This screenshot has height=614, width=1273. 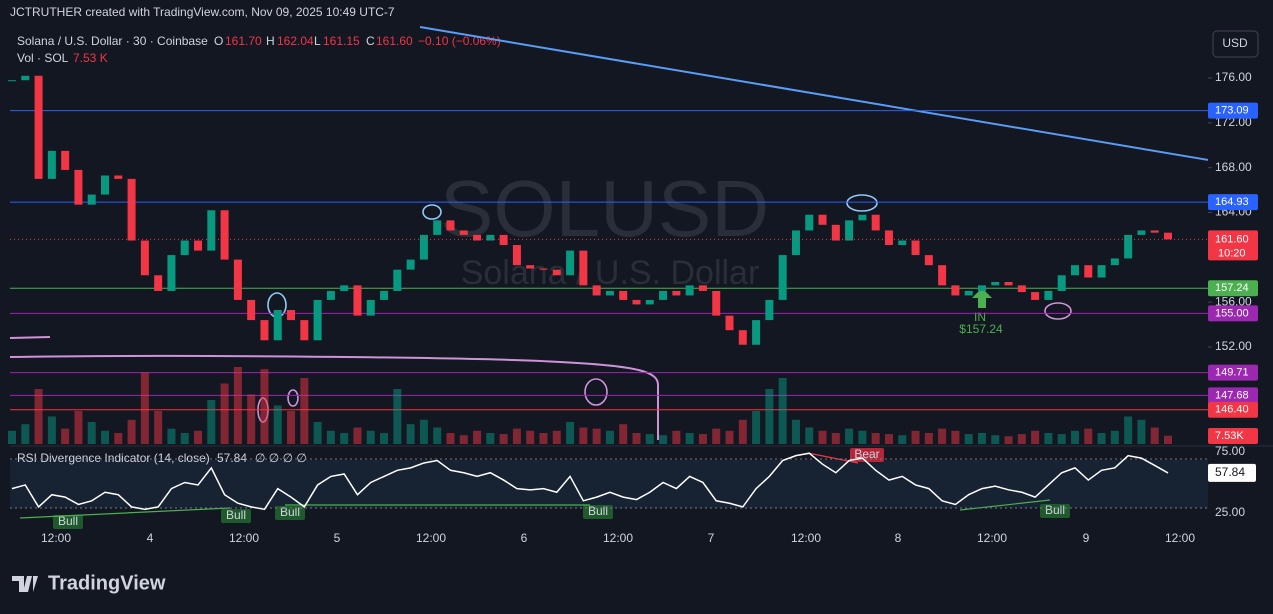 I want to click on y-tick-label: 152.00, so click(x=1233, y=346).